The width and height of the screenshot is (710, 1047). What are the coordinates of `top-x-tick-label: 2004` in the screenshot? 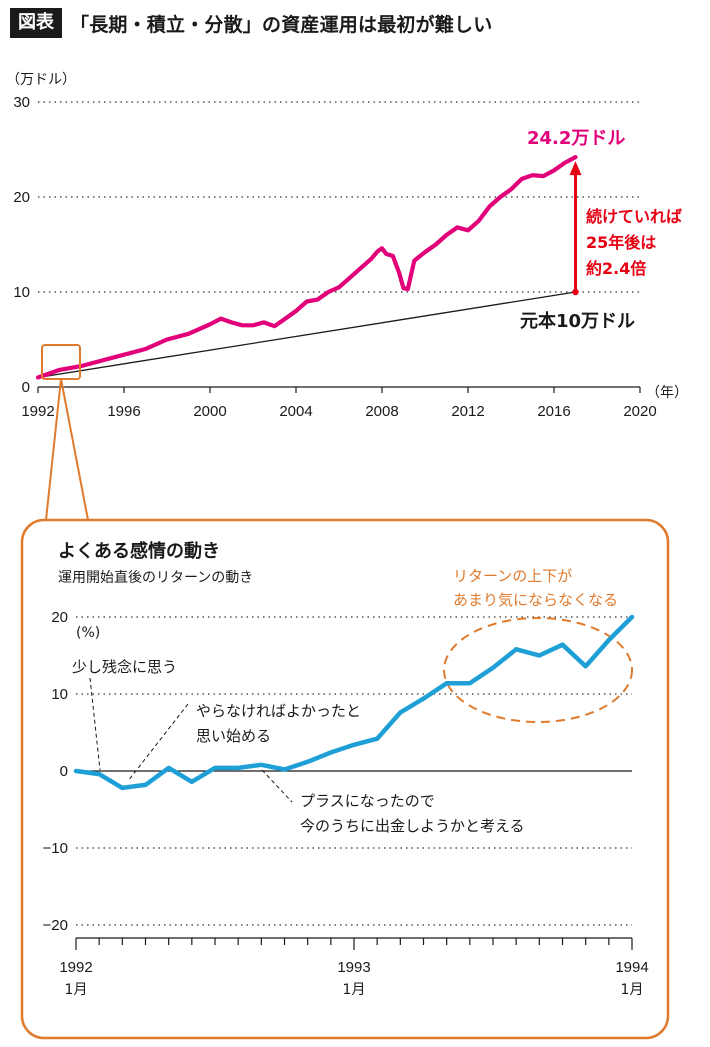 It's located at (295, 411).